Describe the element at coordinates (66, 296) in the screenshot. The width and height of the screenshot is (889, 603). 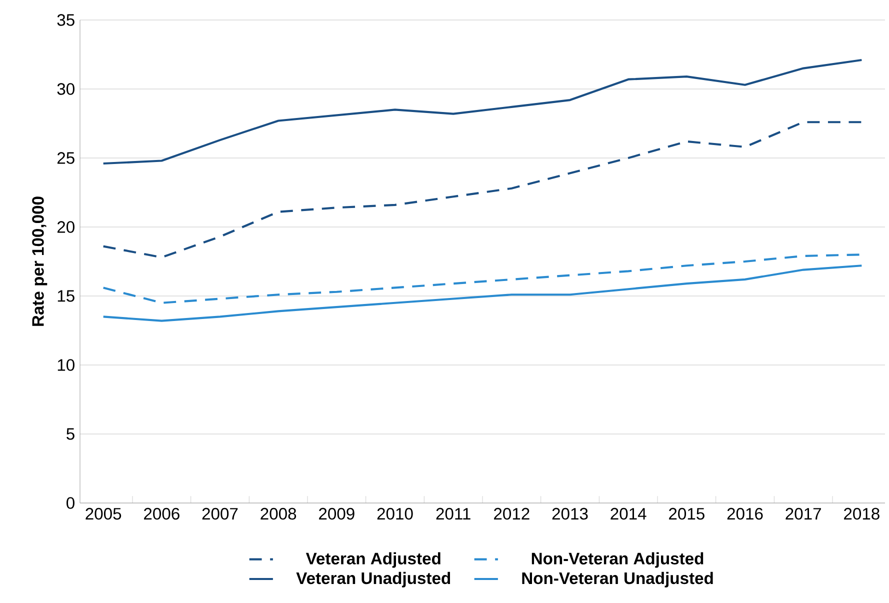
I see `y-tick-label: 15` at that location.